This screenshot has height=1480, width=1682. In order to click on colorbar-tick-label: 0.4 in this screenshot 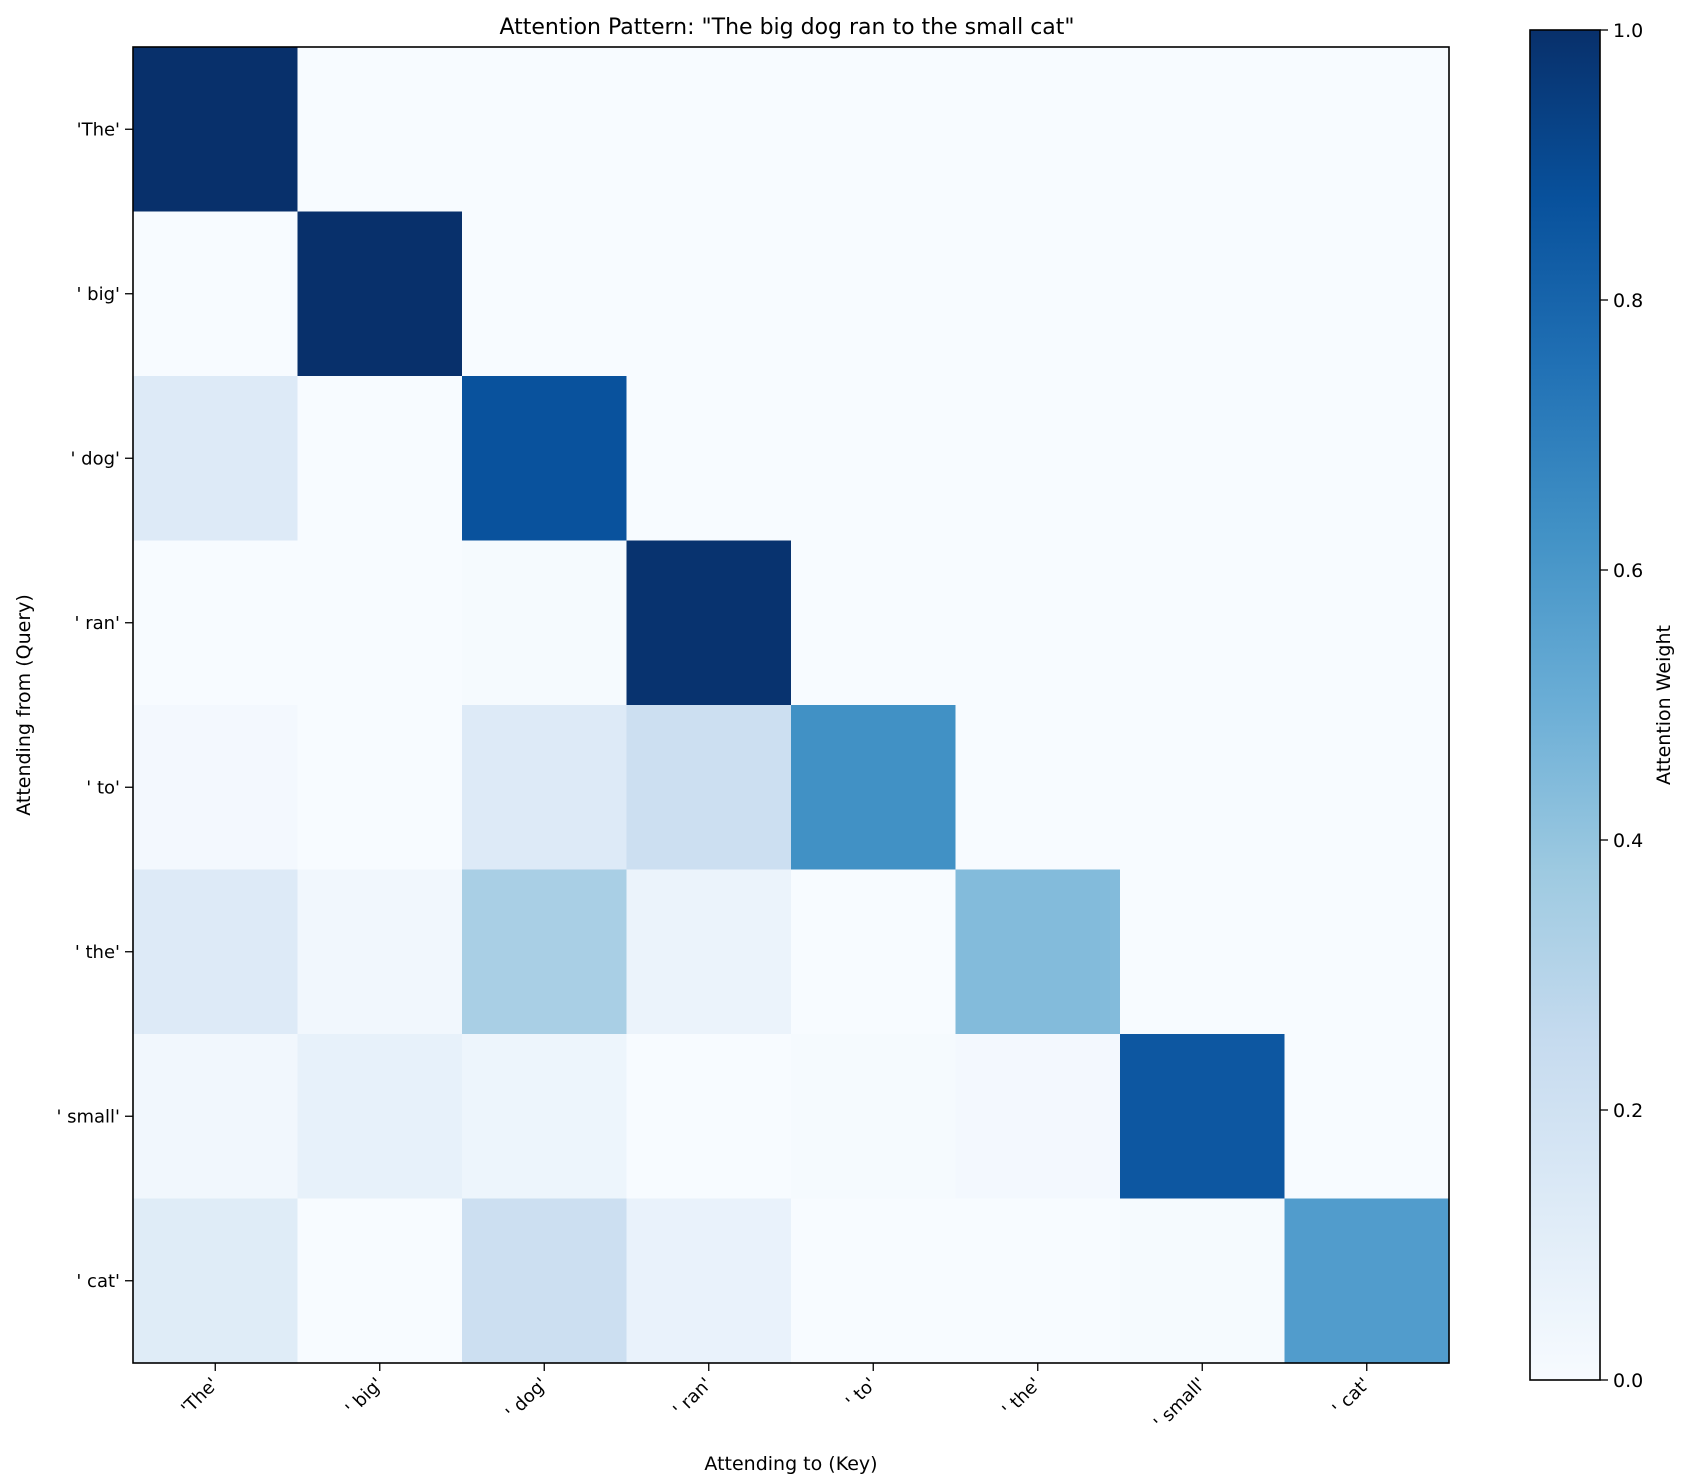, I will do `click(1628, 841)`.